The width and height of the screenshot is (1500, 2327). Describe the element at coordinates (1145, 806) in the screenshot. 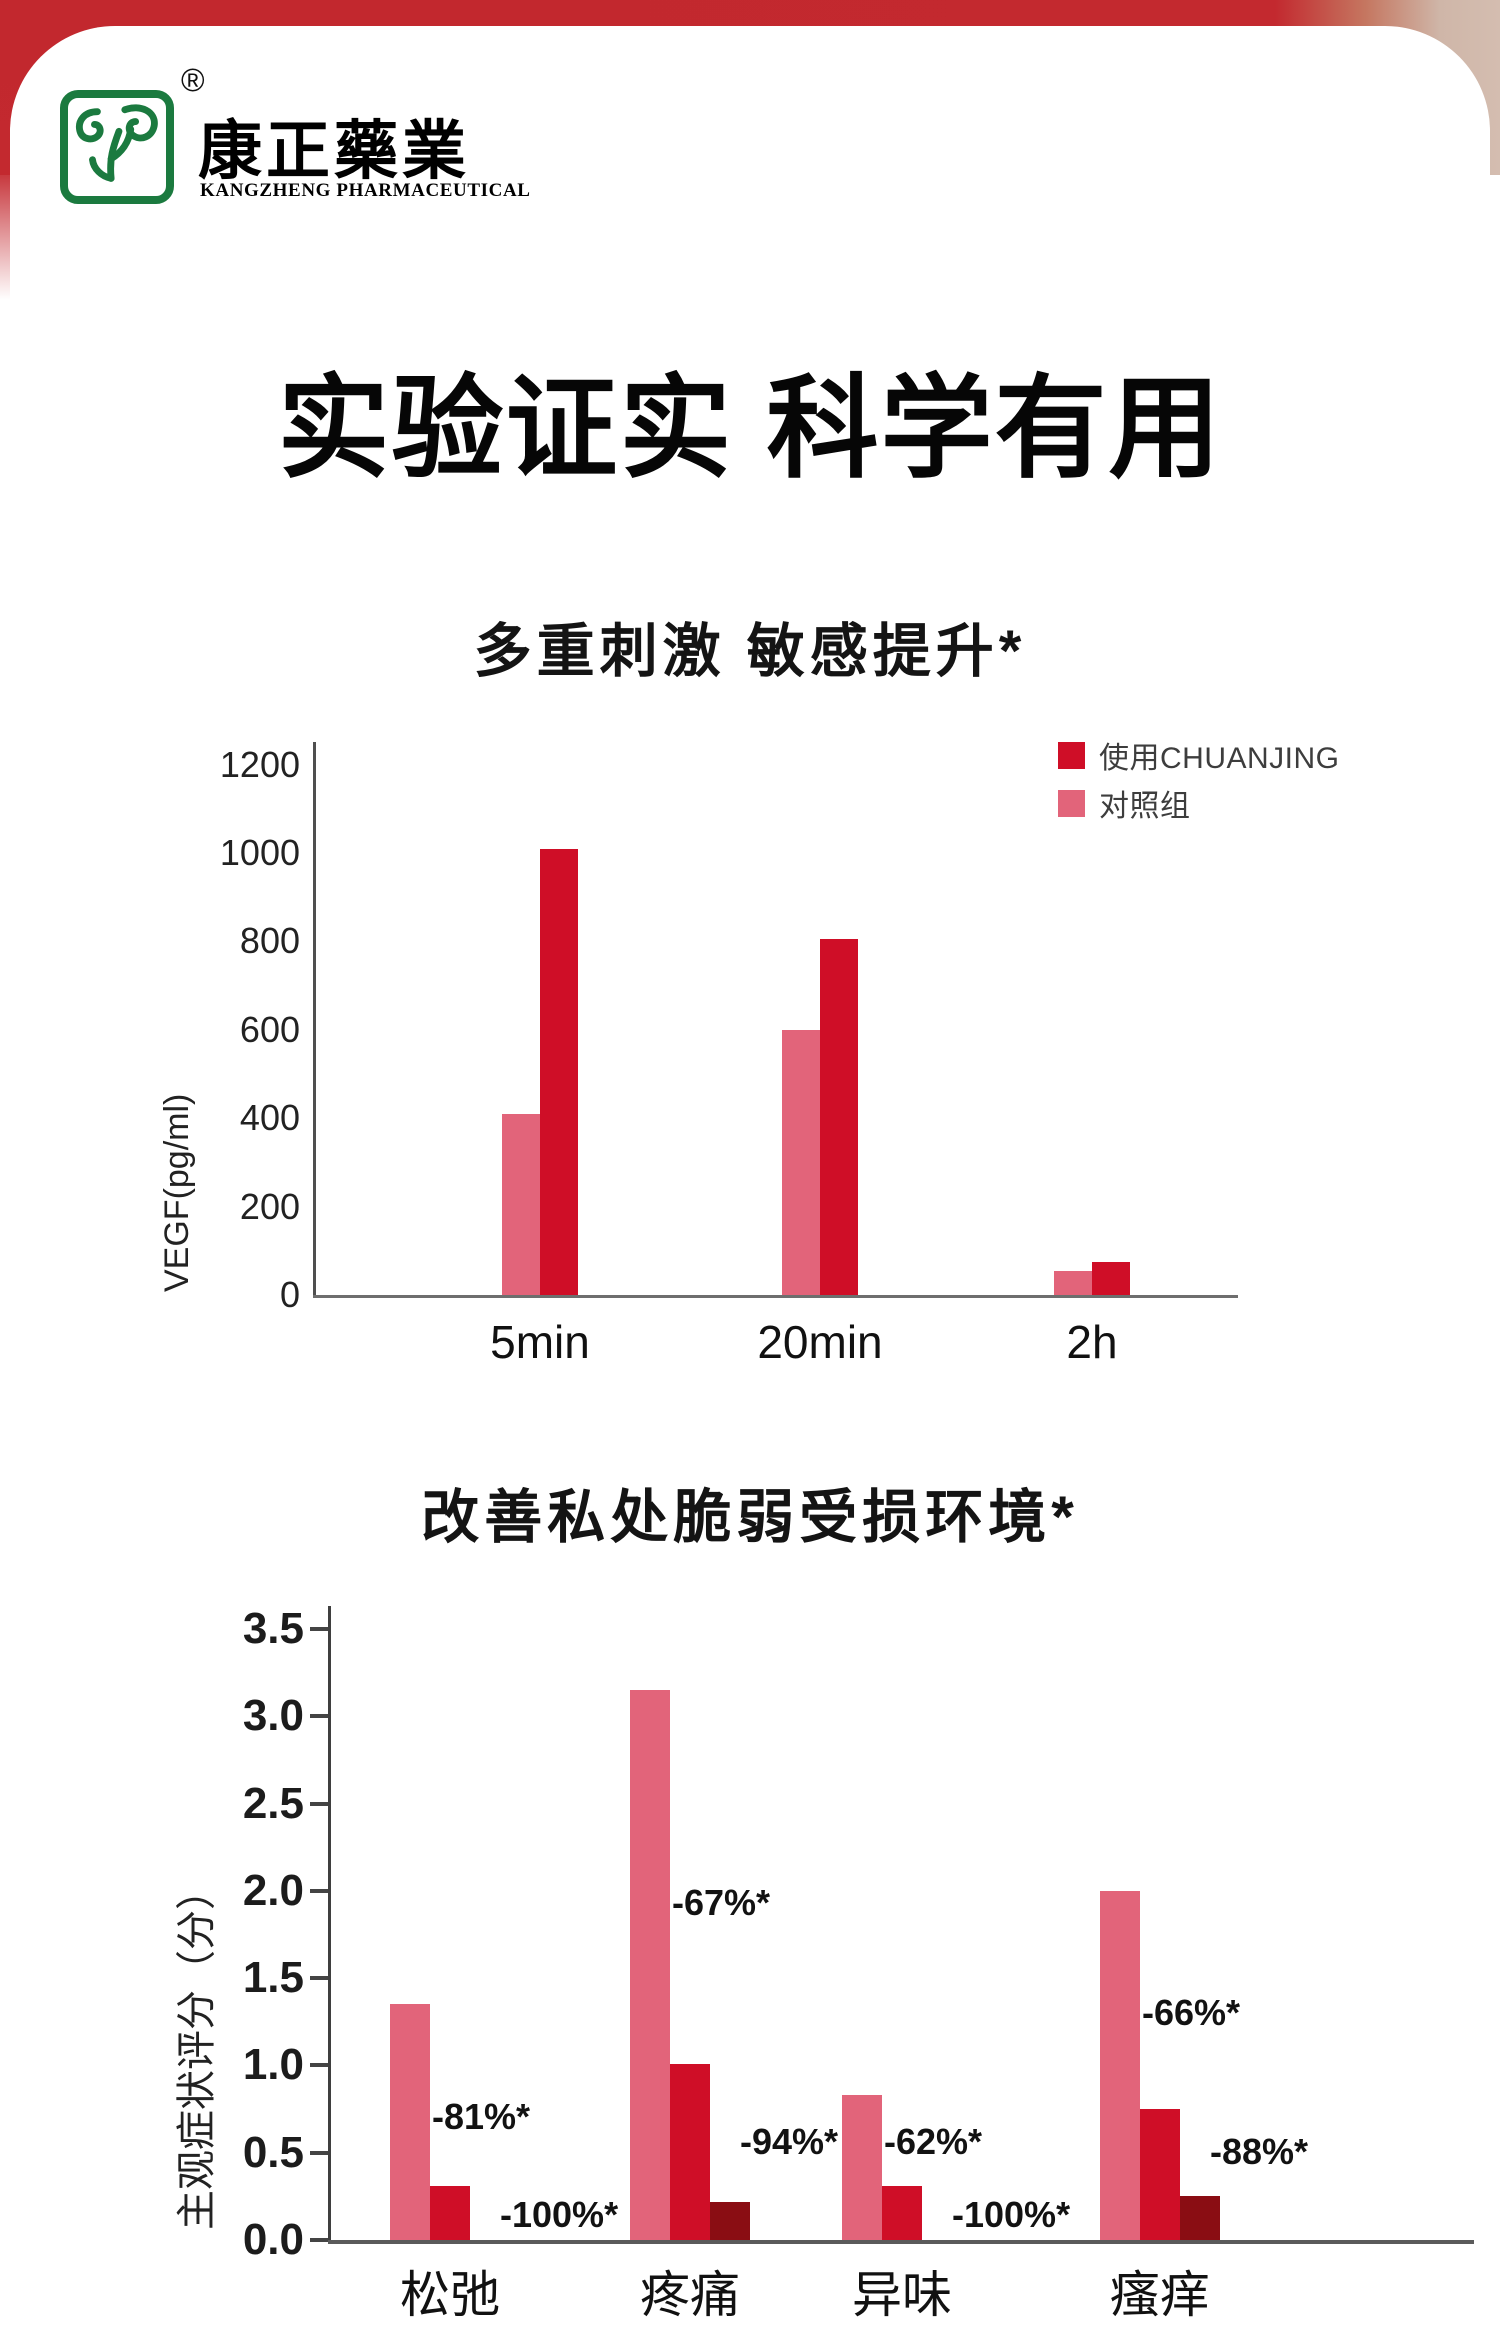

I see `legend-label: 对照组` at that location.